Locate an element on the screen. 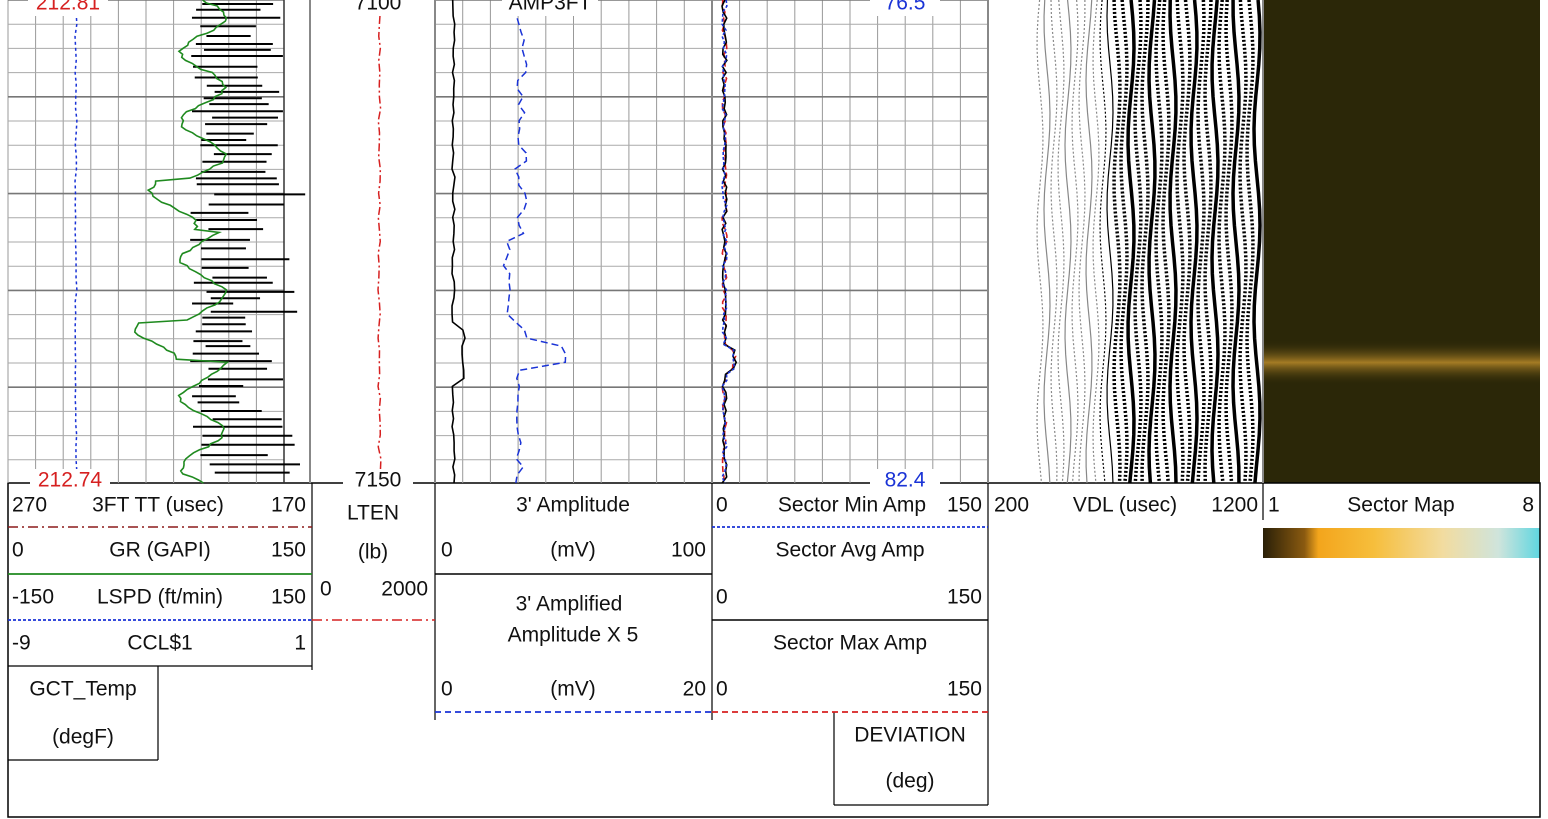  value-label: 76.5 is located at coordinates (905, 7).